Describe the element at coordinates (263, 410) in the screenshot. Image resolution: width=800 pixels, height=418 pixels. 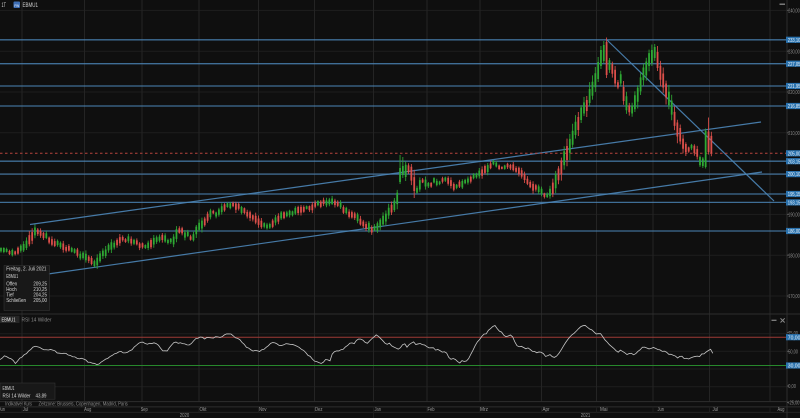
I see `svg-text: Nov` at that location.